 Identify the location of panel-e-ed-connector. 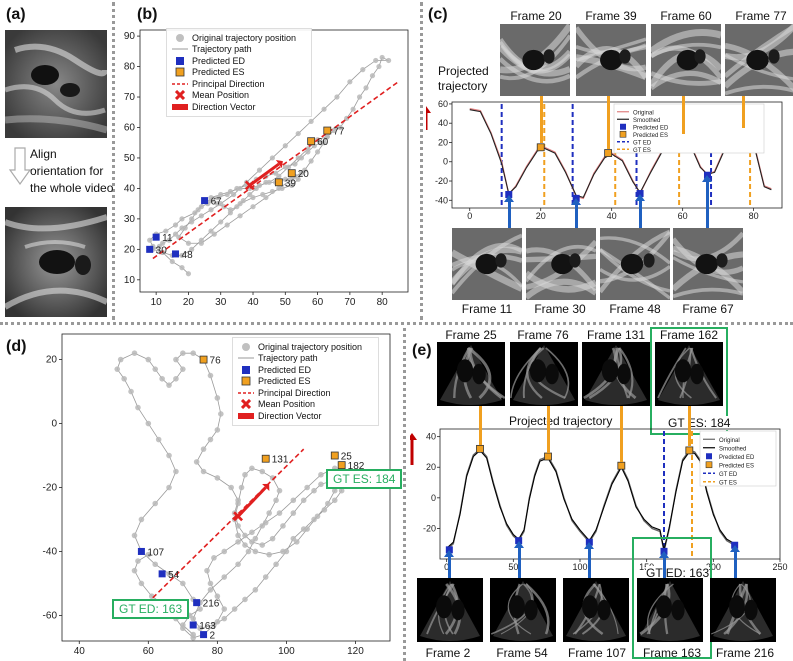
(664, 567).